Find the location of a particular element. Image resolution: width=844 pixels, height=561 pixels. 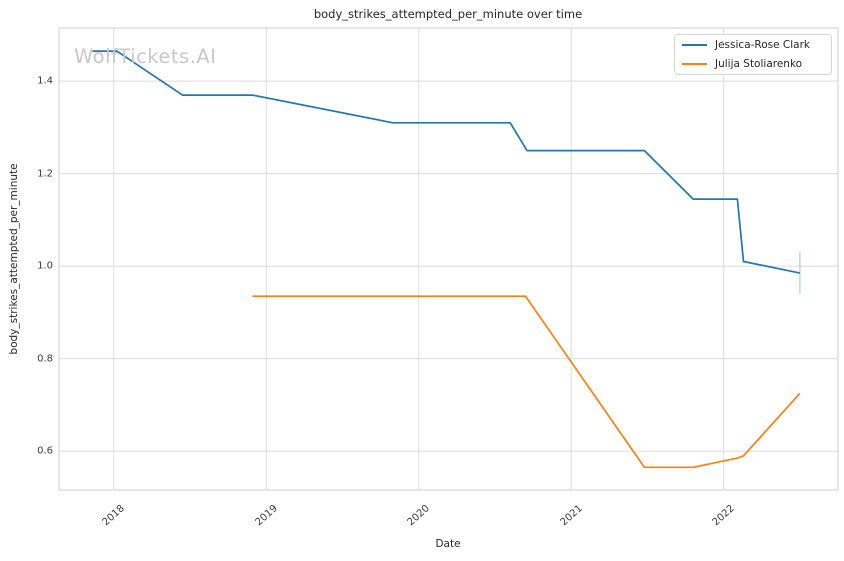

legend-line-swatch-blue is located at coordinates (694, 45).